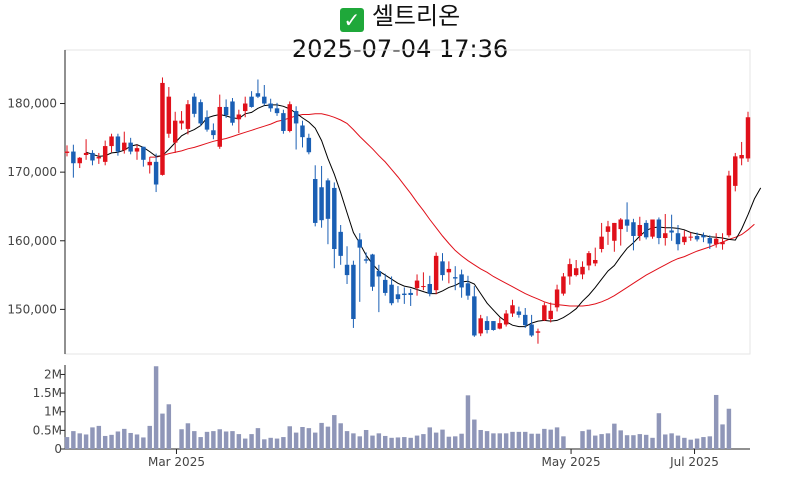 Image resolution: width=800 pixels, height=500 pixels. I want to click on price-y-tick-label: 170,000, so click(32, 172).